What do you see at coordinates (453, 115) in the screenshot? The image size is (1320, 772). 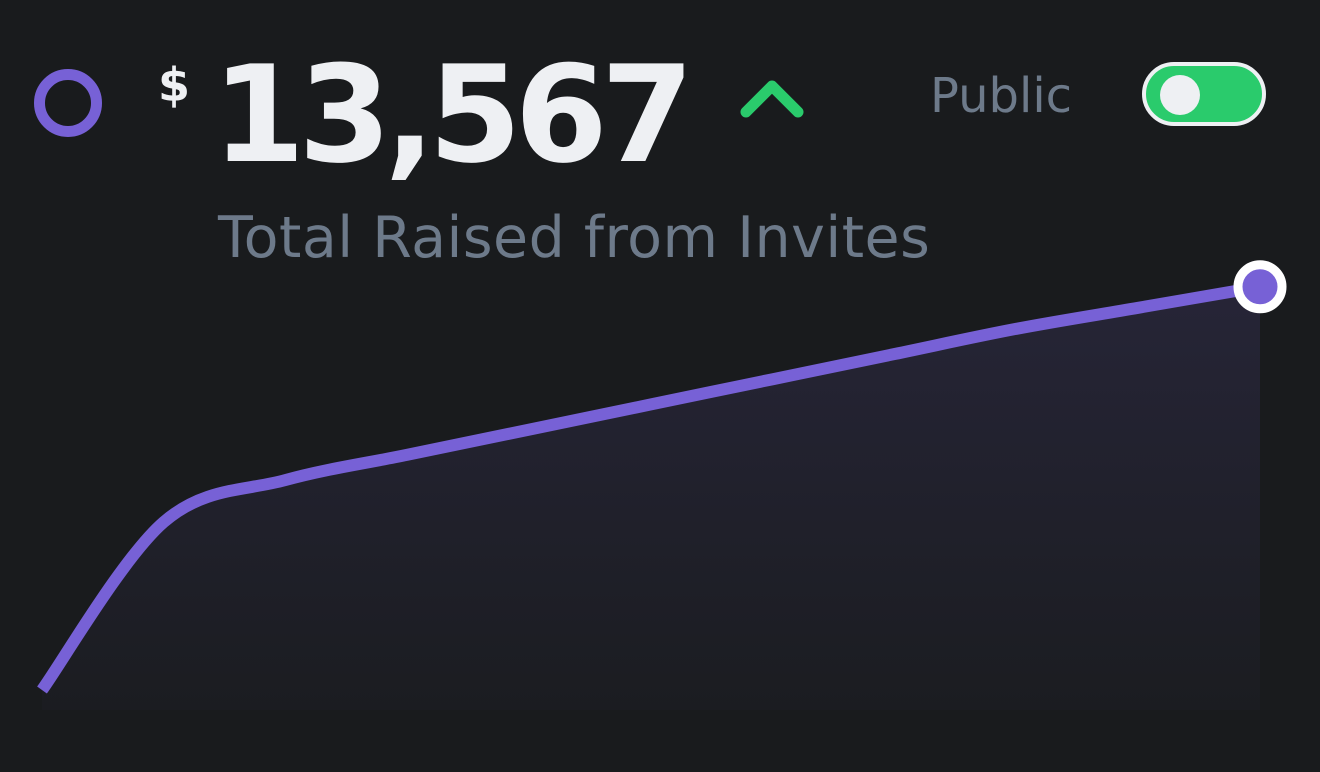 I see `total-amount: 13,567` at bounding box center [453, 115].